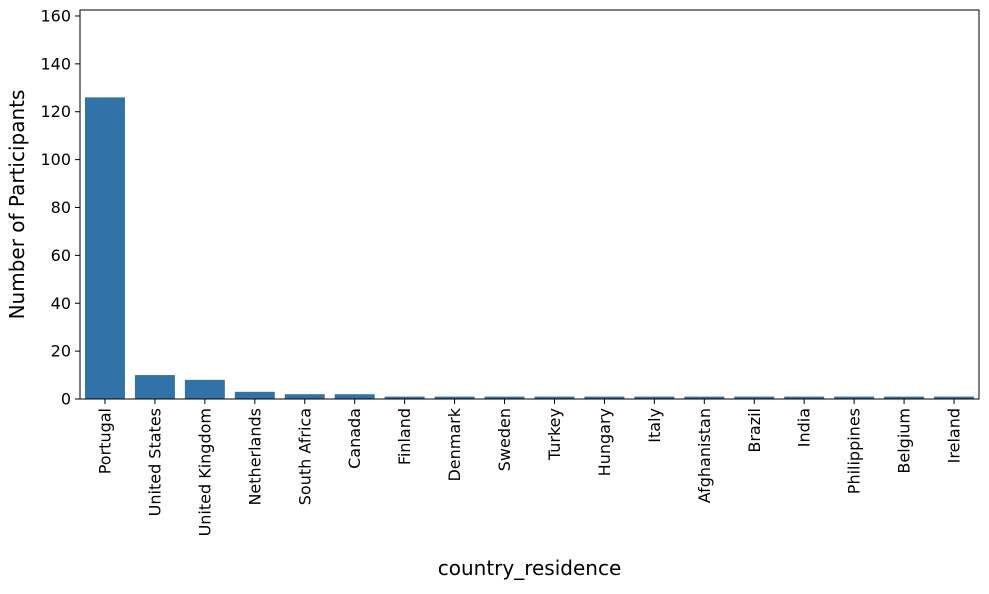 The image size is (989, 594). What do you see at coordinates (254, 395) in the screenshot?
I see `bar-netherlands` at bounding box center [254, 395].